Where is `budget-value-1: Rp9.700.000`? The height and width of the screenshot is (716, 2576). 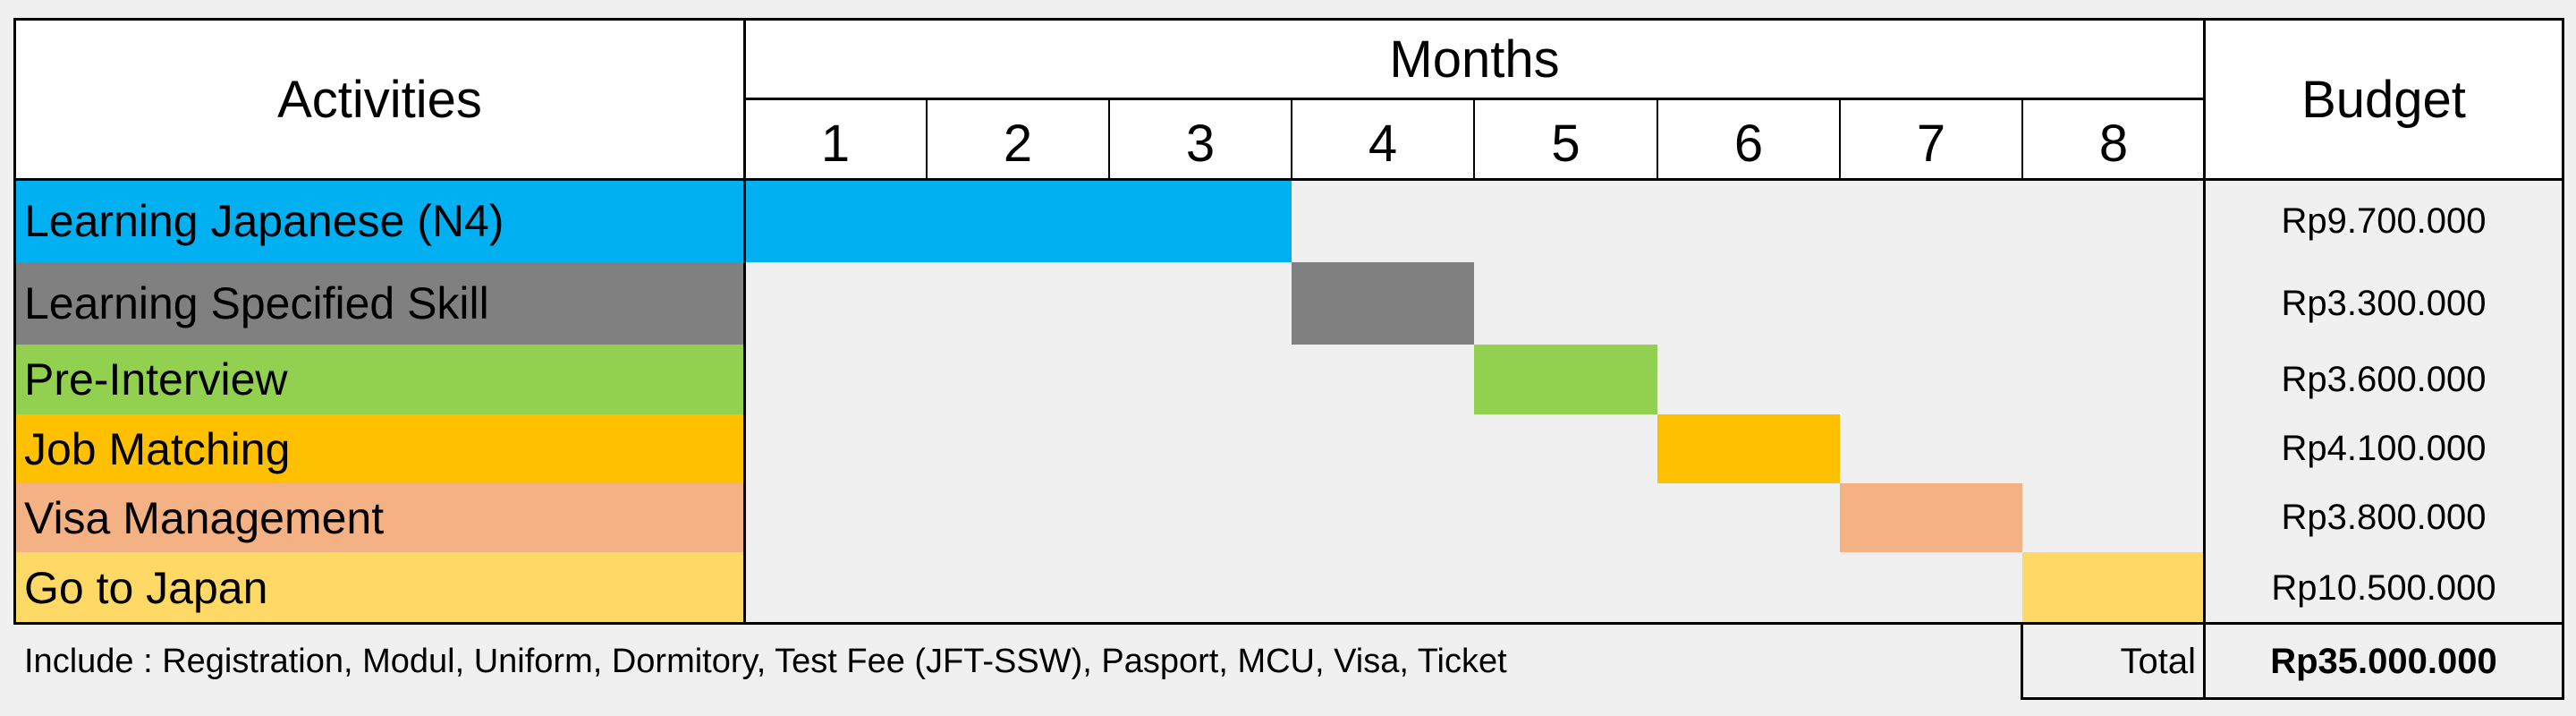 budget-value-1: Rp9.700.000 is located at coordinates (2384, 221).